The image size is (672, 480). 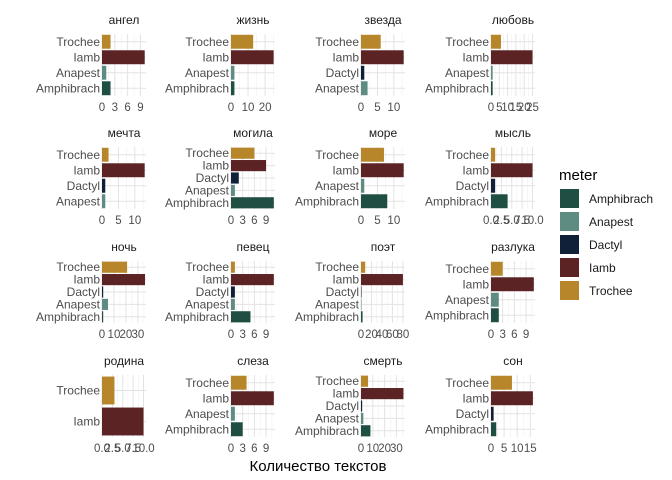 What do you see at coordinates (513, 247) in the screenshot?
I see `facet-title: разлука` at bounding box center [513, 247].